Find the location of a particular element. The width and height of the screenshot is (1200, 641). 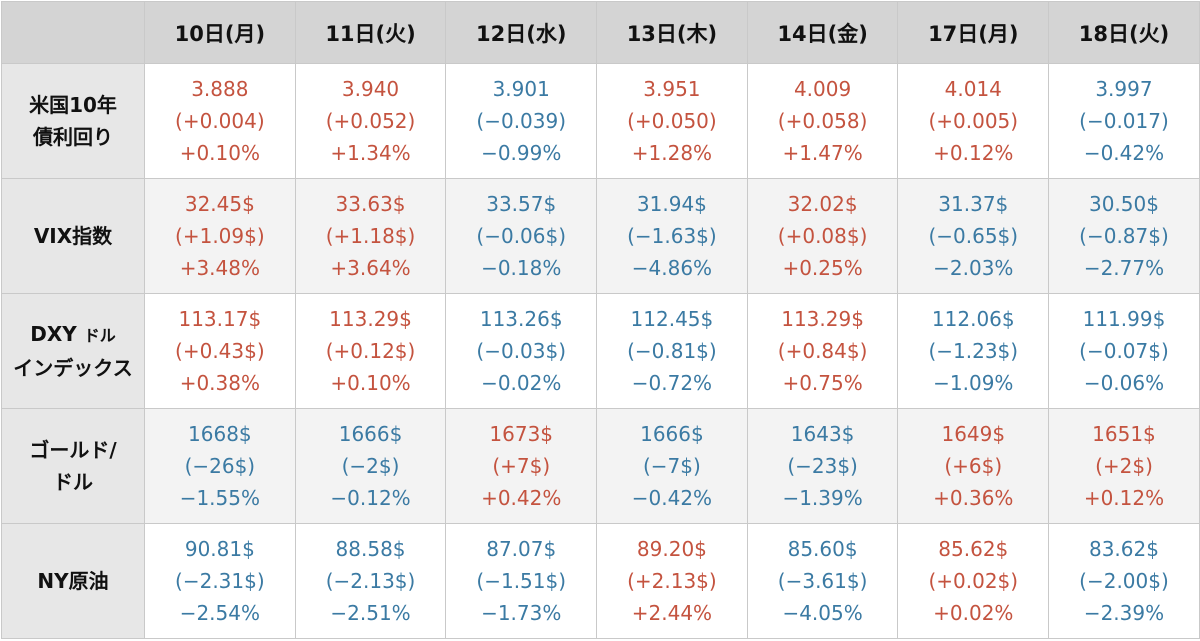

day-header: 17日(月) is located at coordinates (973, 32).